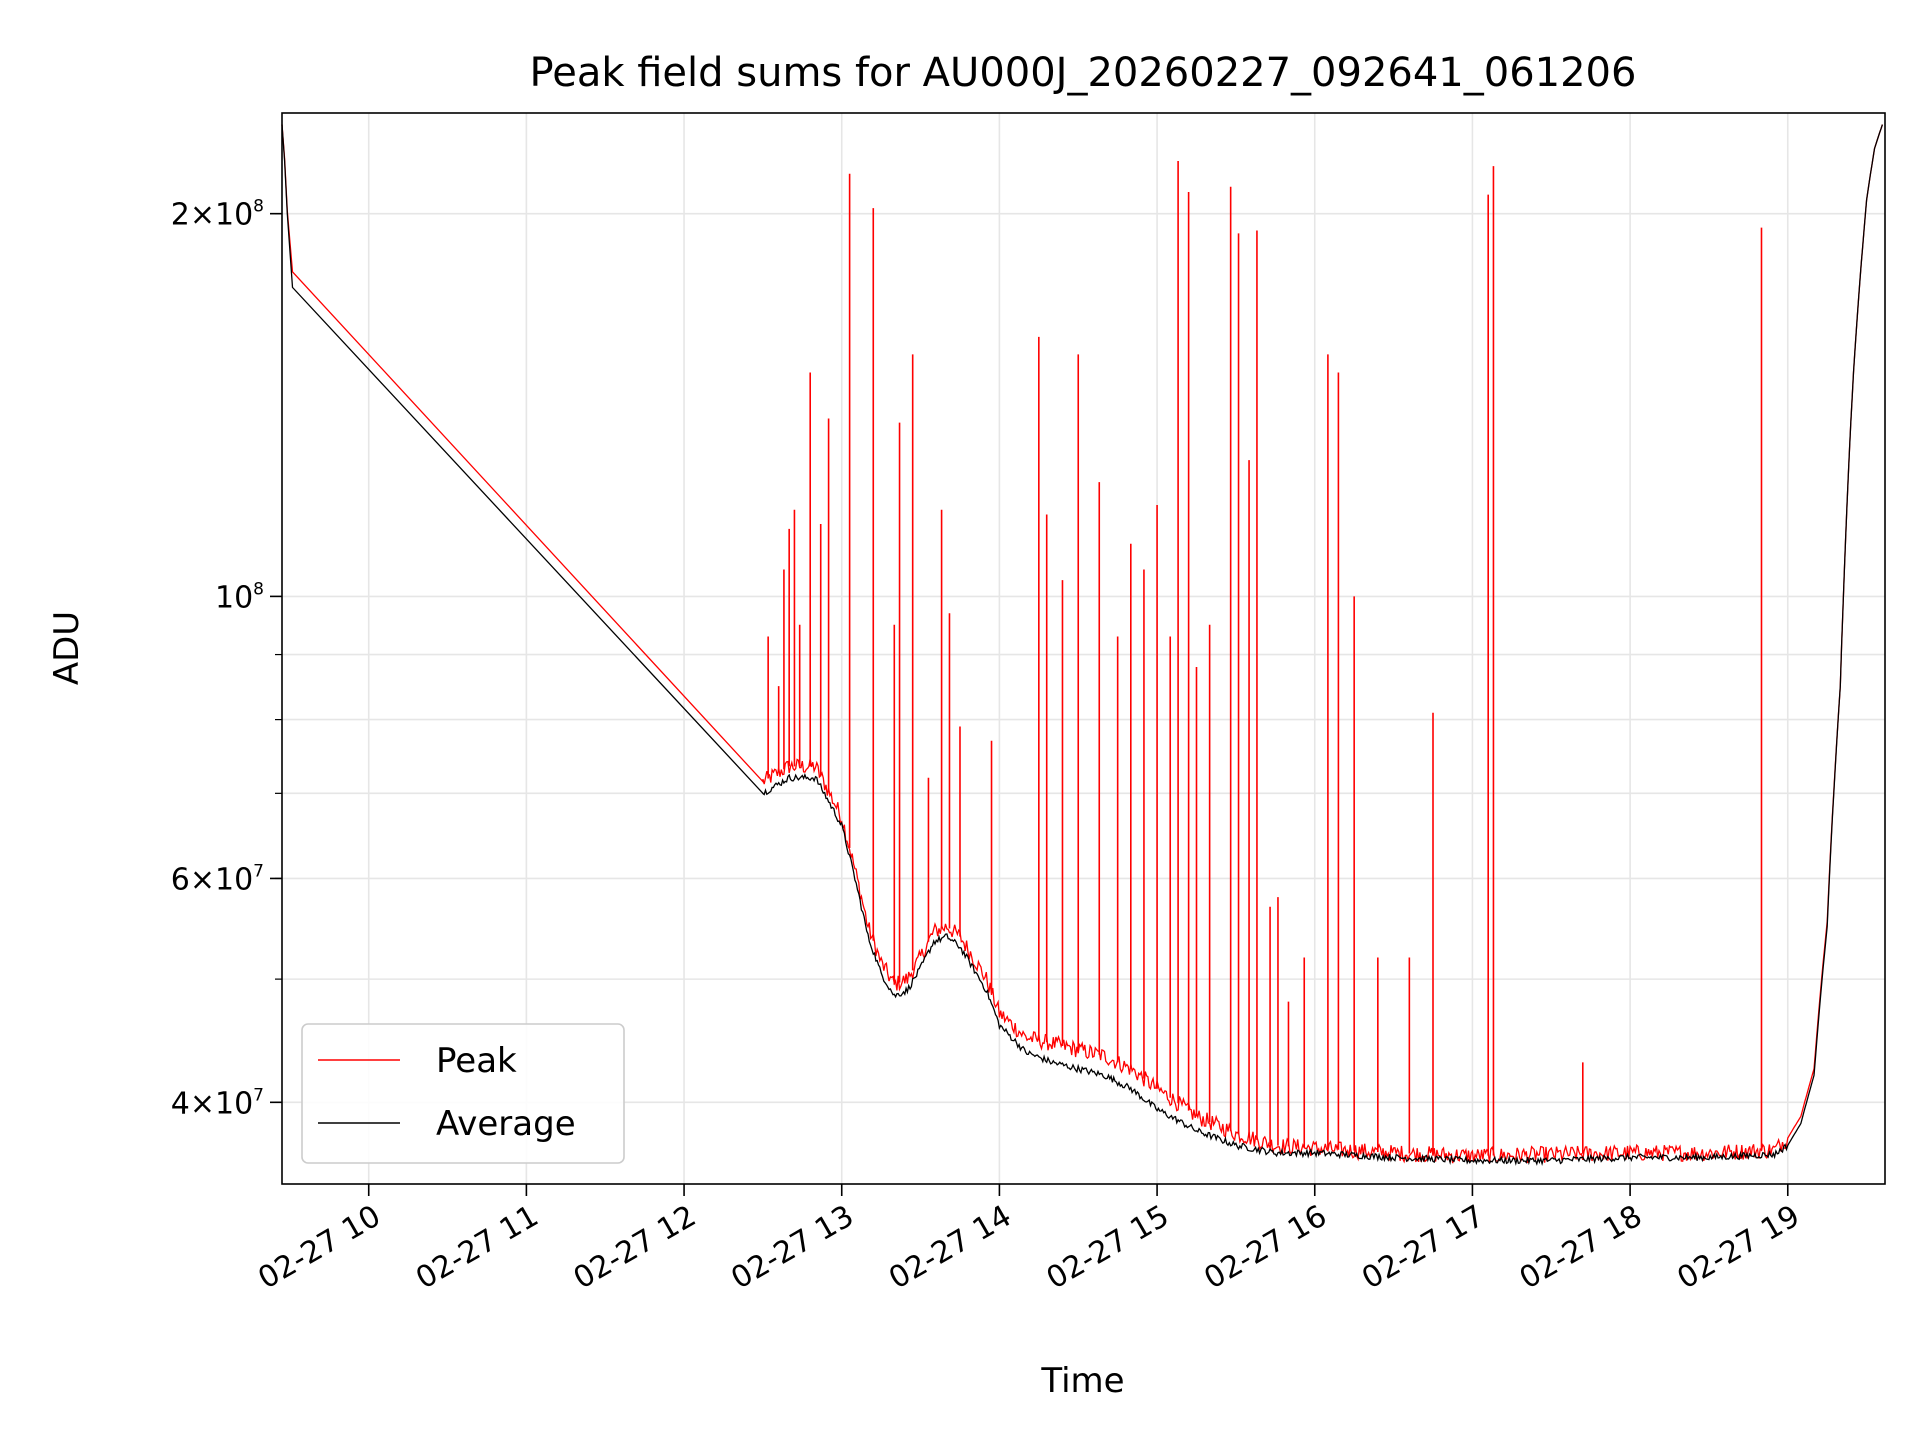  What do you see at coordinates (950, 1248) in the screenshot?
I see `x-tick-label: 02-27 14` at bounding box center [950, 1248].